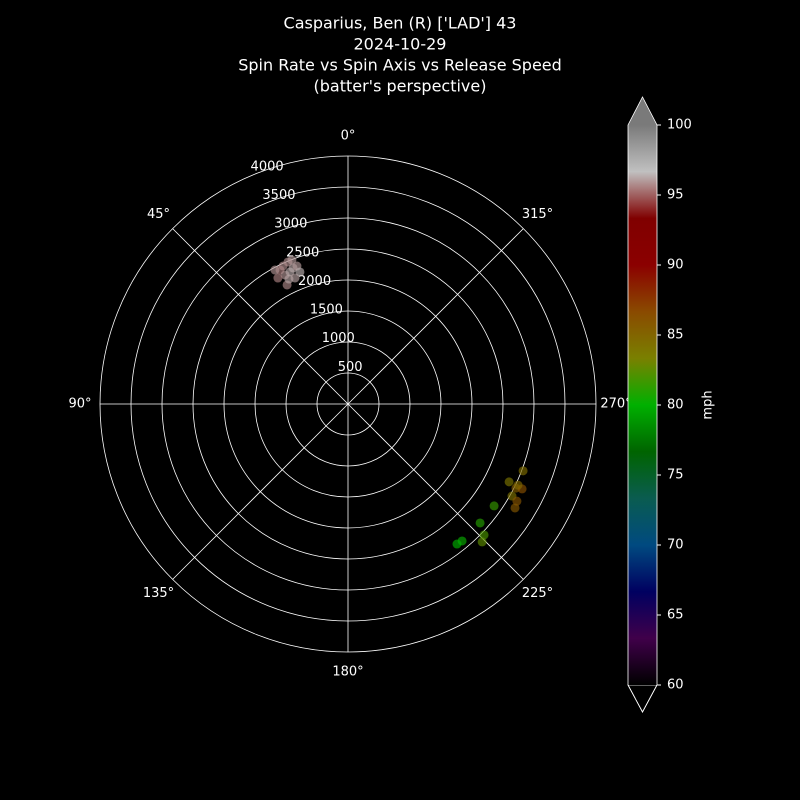 The height and width of the screenshot is (800, 800). What do you see at coordinates (79, 404) in the screenshot?
I see `theta-tick-label: 90°` at bounding box center [79, 404].